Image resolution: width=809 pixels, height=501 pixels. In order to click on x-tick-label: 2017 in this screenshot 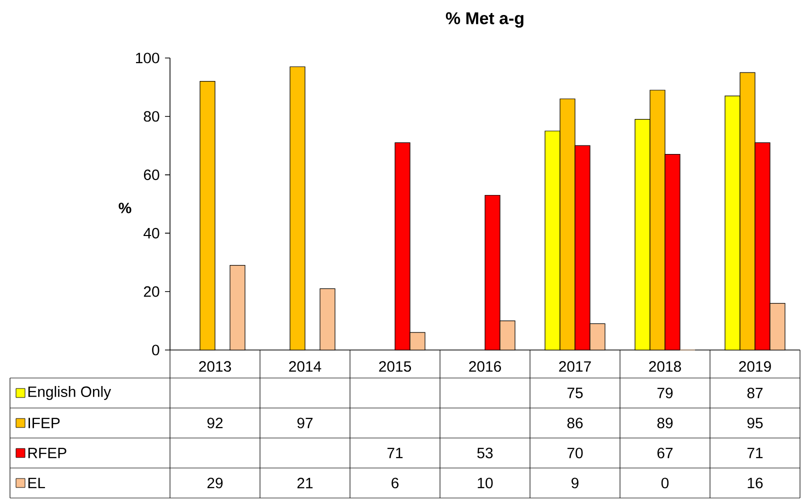, I will do `click(575, 366)`.